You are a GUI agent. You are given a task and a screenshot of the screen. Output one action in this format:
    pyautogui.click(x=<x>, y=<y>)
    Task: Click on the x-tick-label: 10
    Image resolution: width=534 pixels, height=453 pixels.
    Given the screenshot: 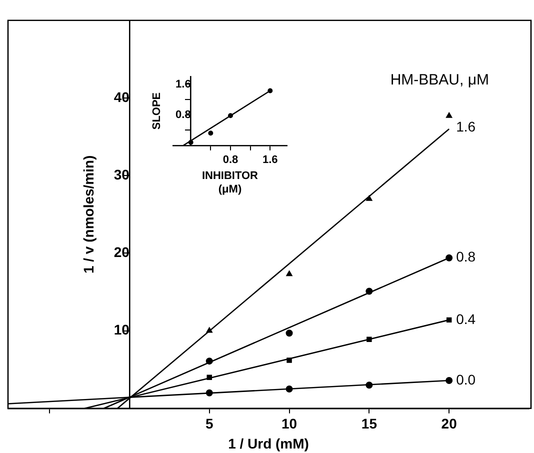 What is the action you would take?
    pyautogui.click(x=289, y=424)
    